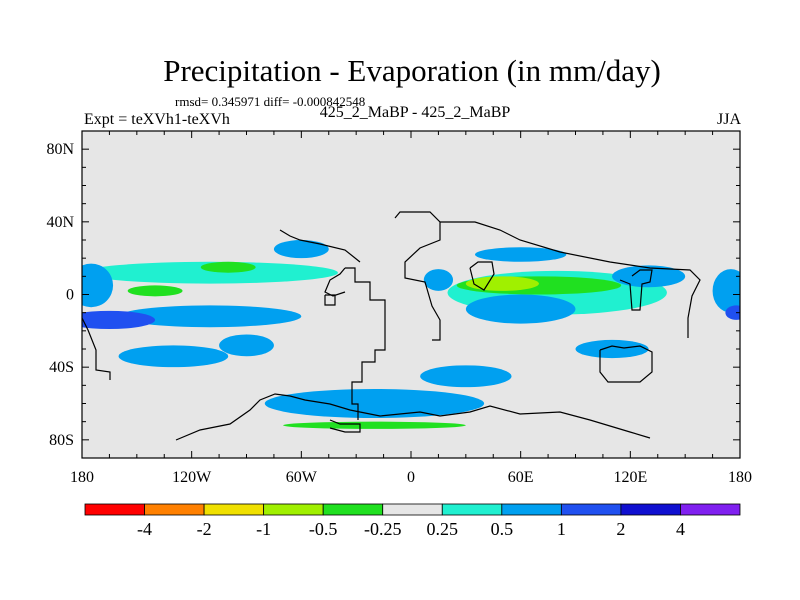 The height and width of the screenshot is (600, 800). Describe the element at coordinates (60, 149) in the screenshot. I see `y-tick-label: 80N` at that location.